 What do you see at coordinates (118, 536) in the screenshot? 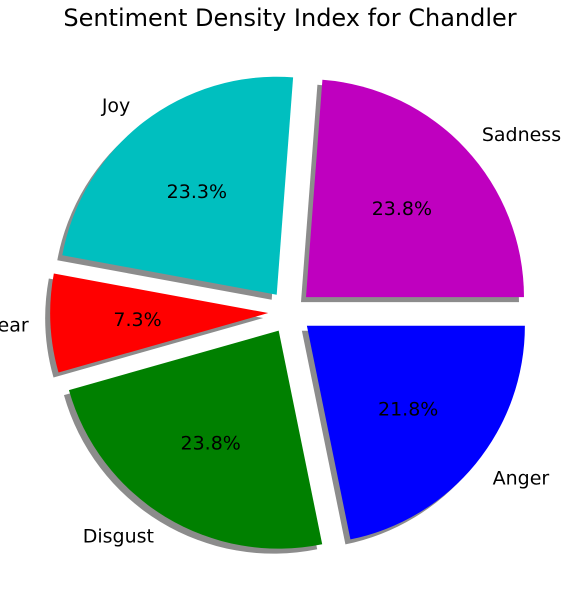
I see `slice-label-disgust: Disgust` at bounding box center [118, 536].